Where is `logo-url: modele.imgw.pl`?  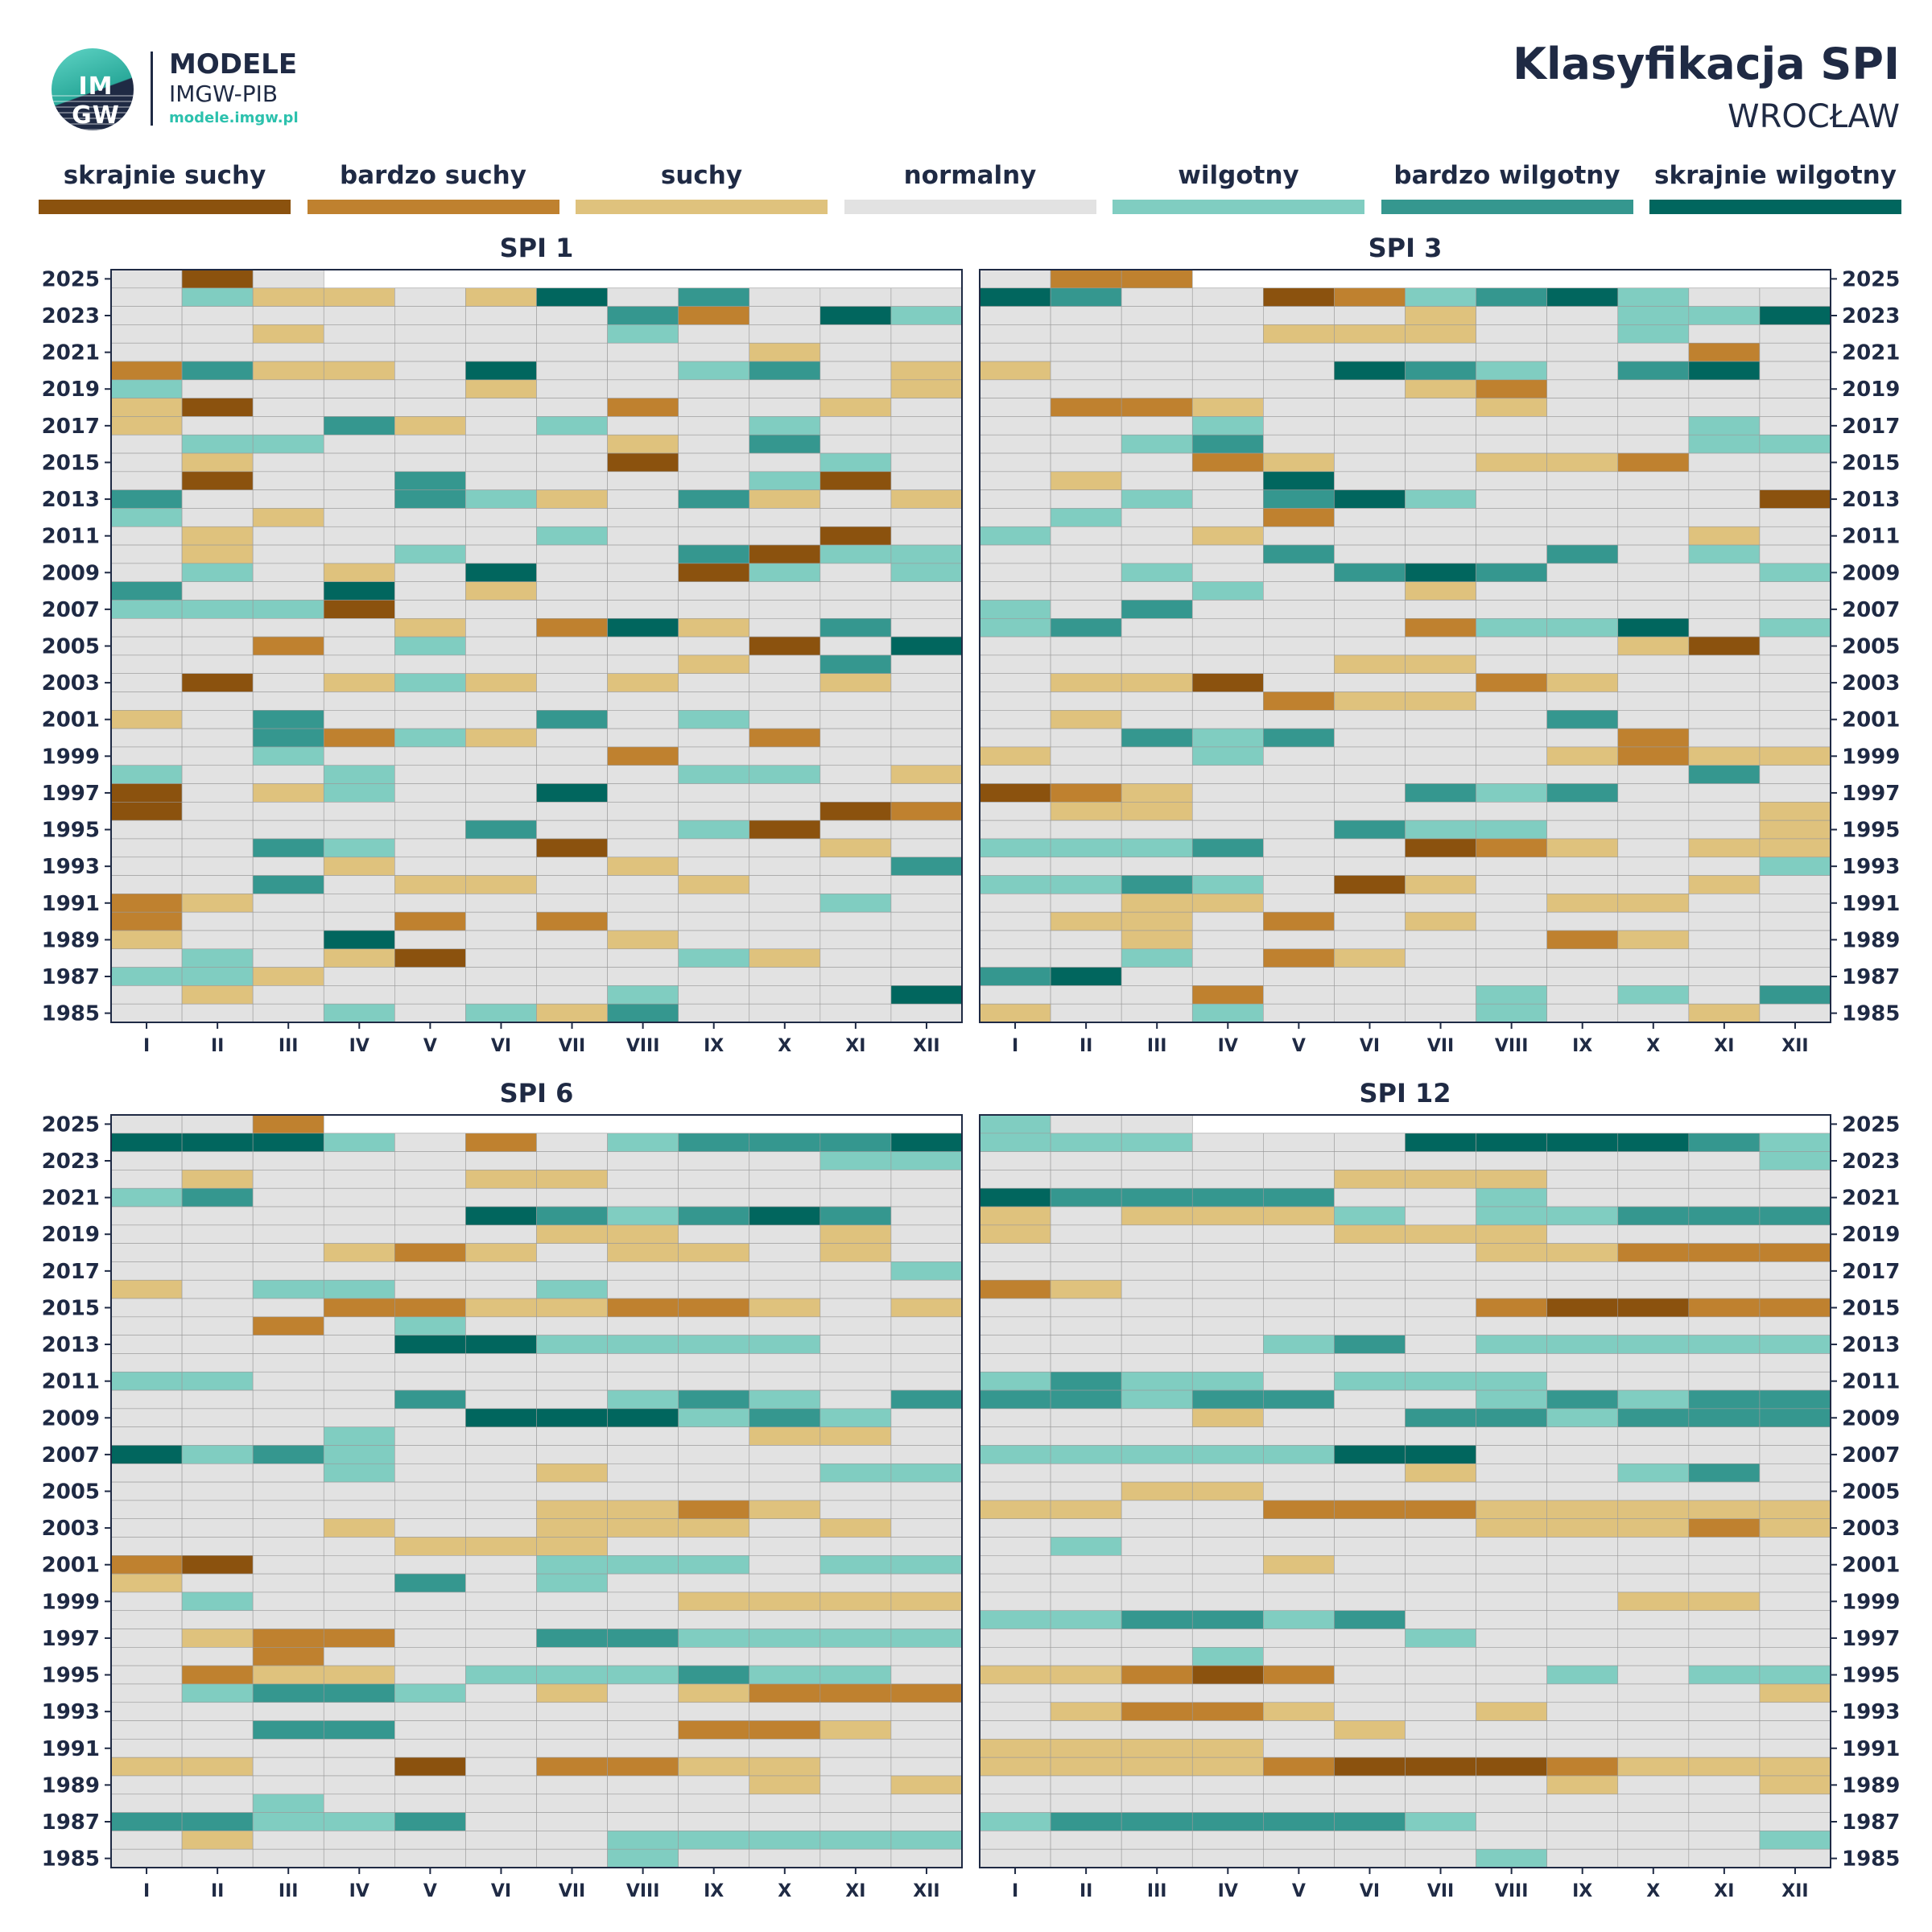 logo-url: modele.imgw.pl is located at coordinates (234, 117).